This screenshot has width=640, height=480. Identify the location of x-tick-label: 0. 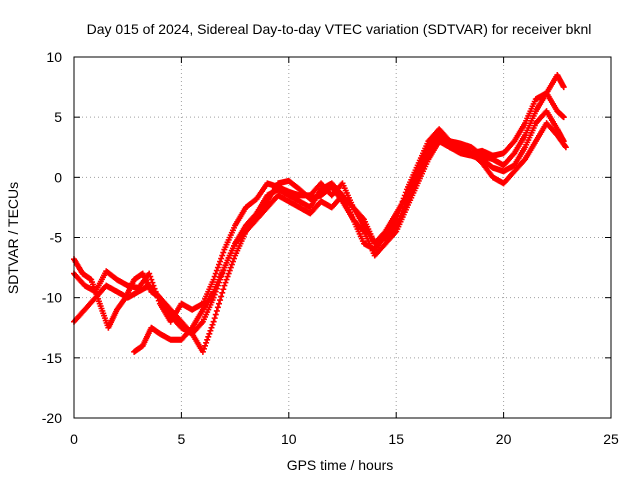
(74, 439).